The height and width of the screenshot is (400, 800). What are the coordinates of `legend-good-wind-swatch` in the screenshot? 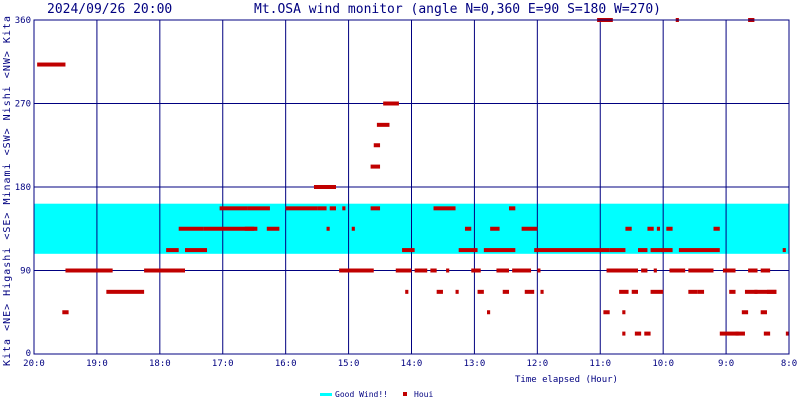 It's located at (326, 394).